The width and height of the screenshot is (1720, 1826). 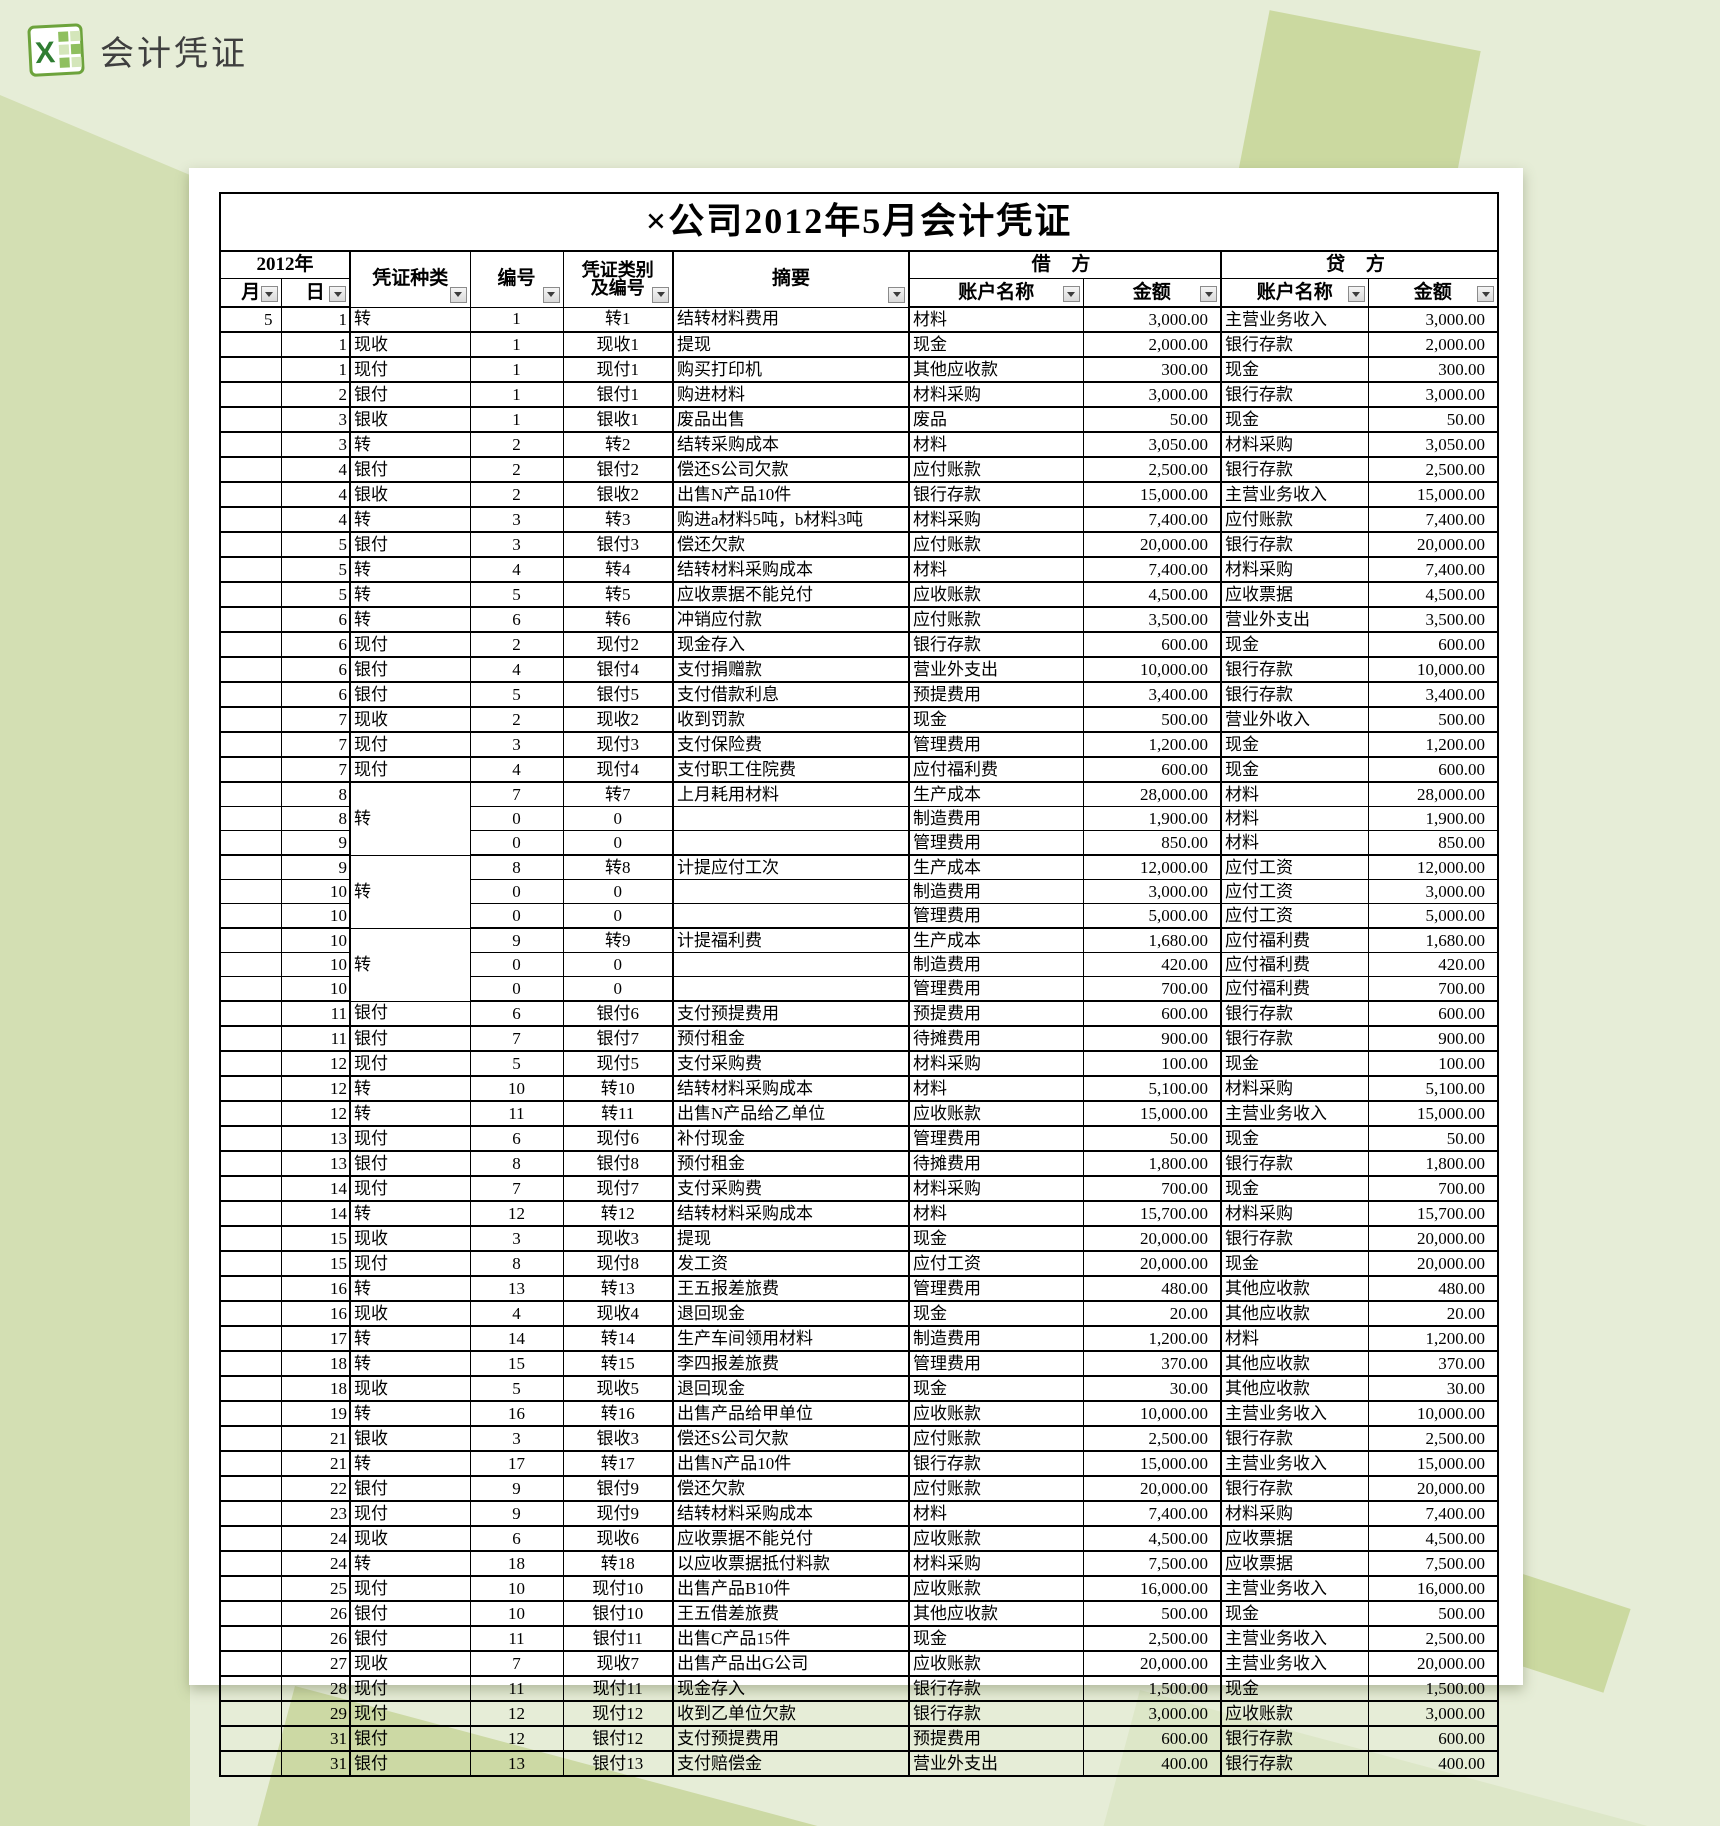 I want to click on cell-credit_amount: 7,400.00, so click(x=1433, y=1513).